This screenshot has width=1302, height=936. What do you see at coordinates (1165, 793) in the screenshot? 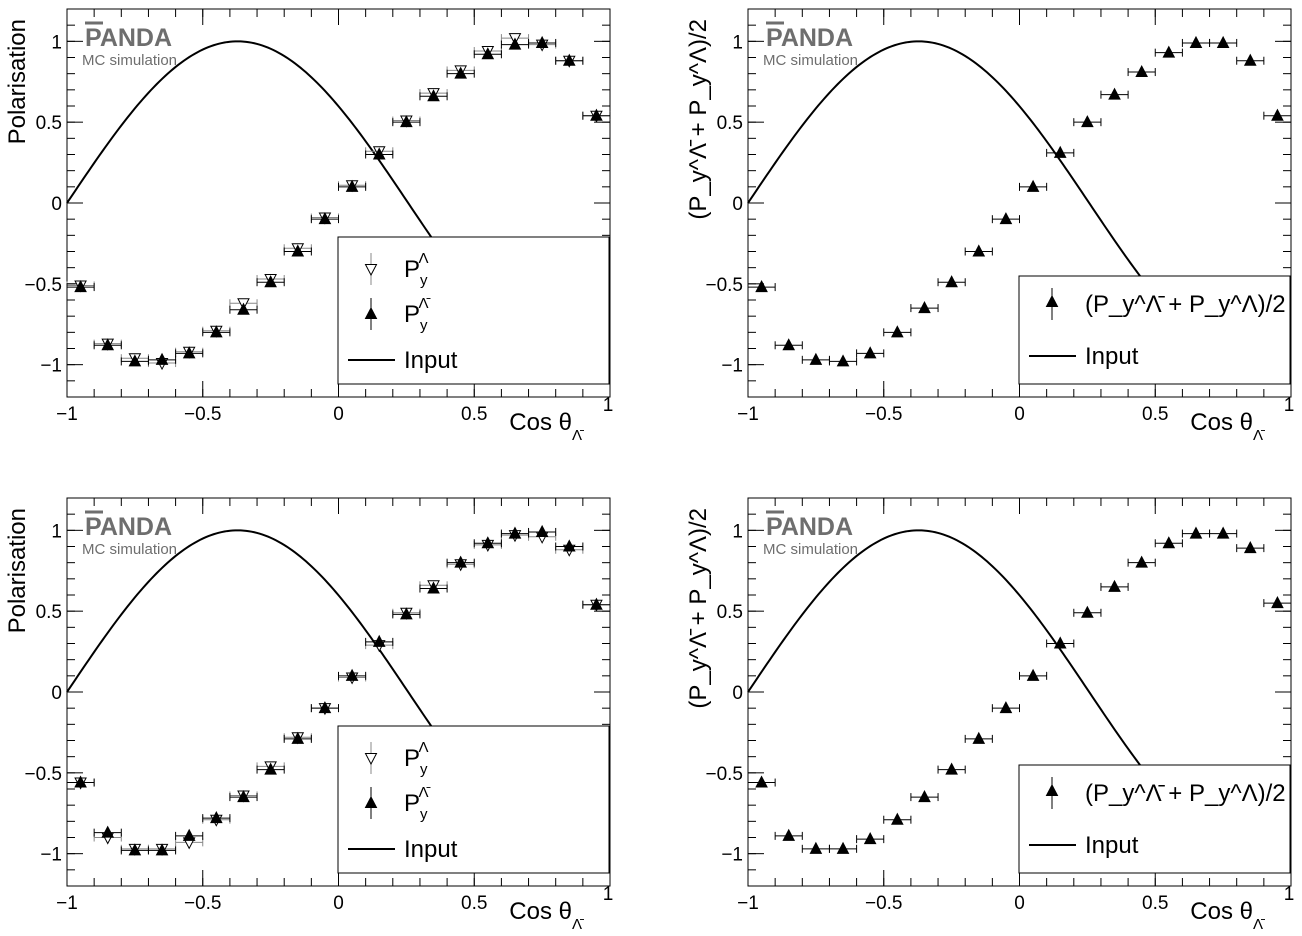
I see `legend-entry: (P_y^Λ̄ + P_y^Λ)/2` at bounding box center [1165, 793].